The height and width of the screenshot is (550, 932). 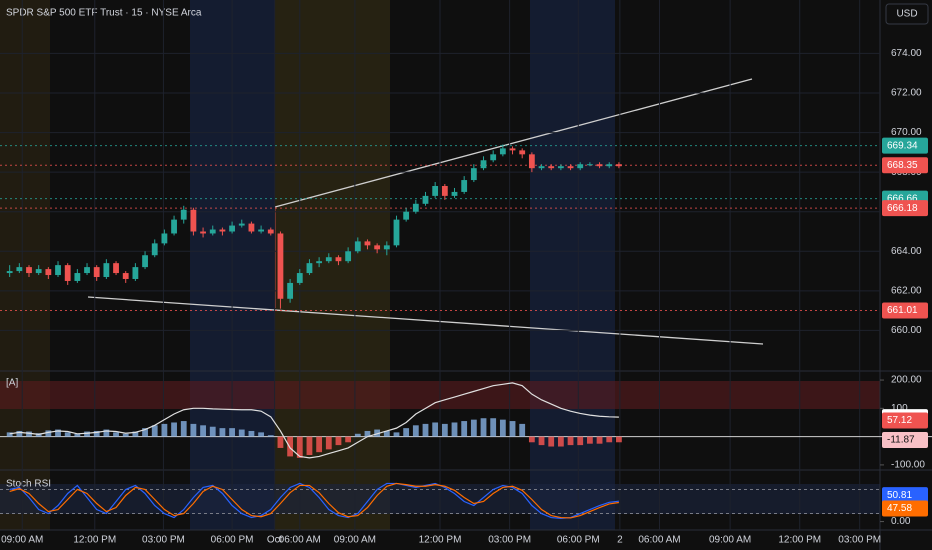 What do you see at coordinates (902, 310) in the screenshot?
I see `price-tag-label: 661.01` at bounding box center [902, 310].